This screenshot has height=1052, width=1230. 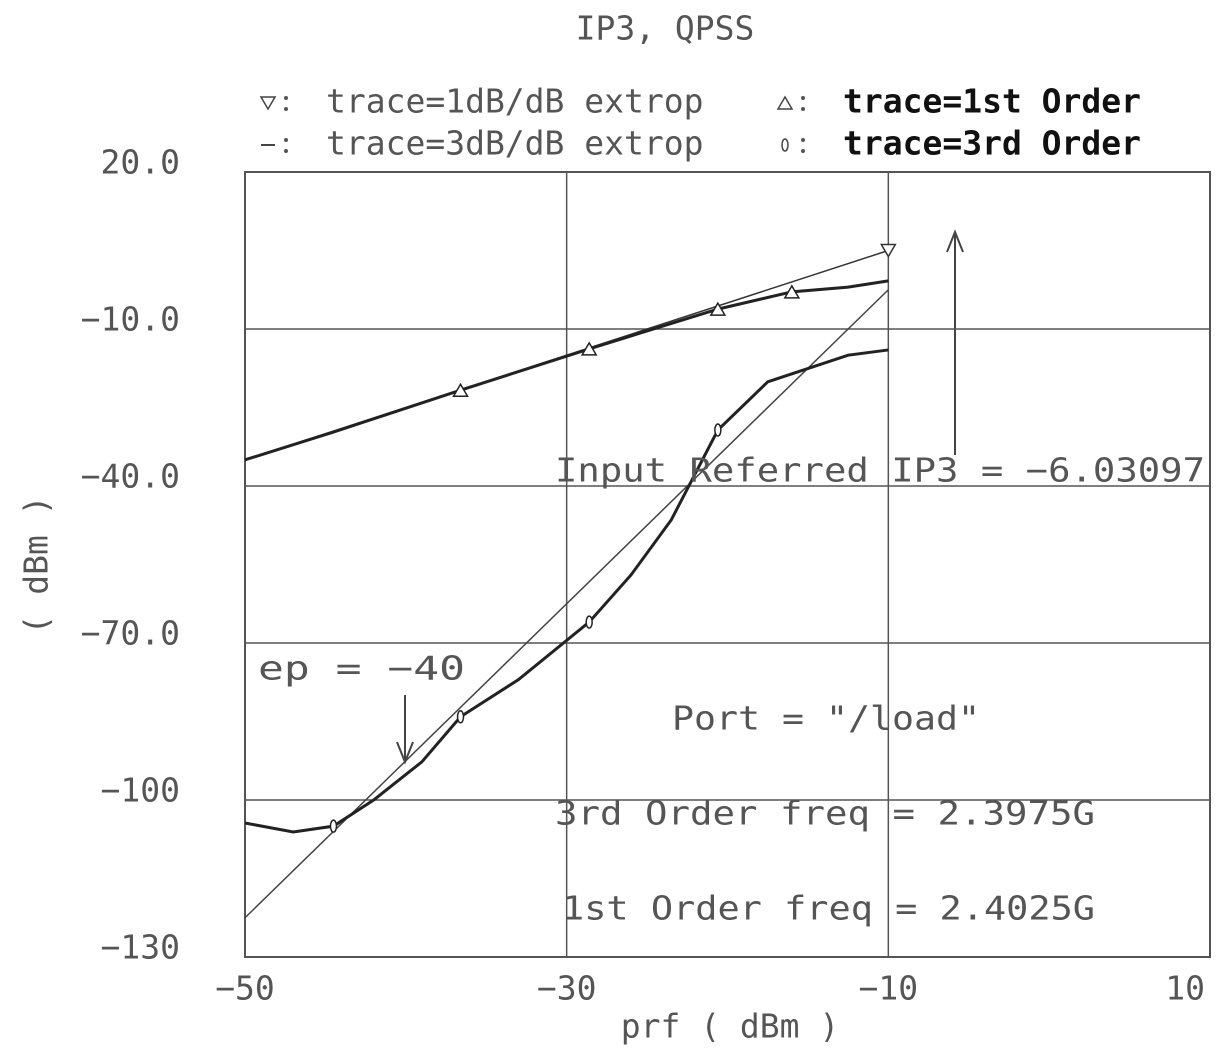 I want to click on x-tick-label: −10, so click(x=889, y=988).